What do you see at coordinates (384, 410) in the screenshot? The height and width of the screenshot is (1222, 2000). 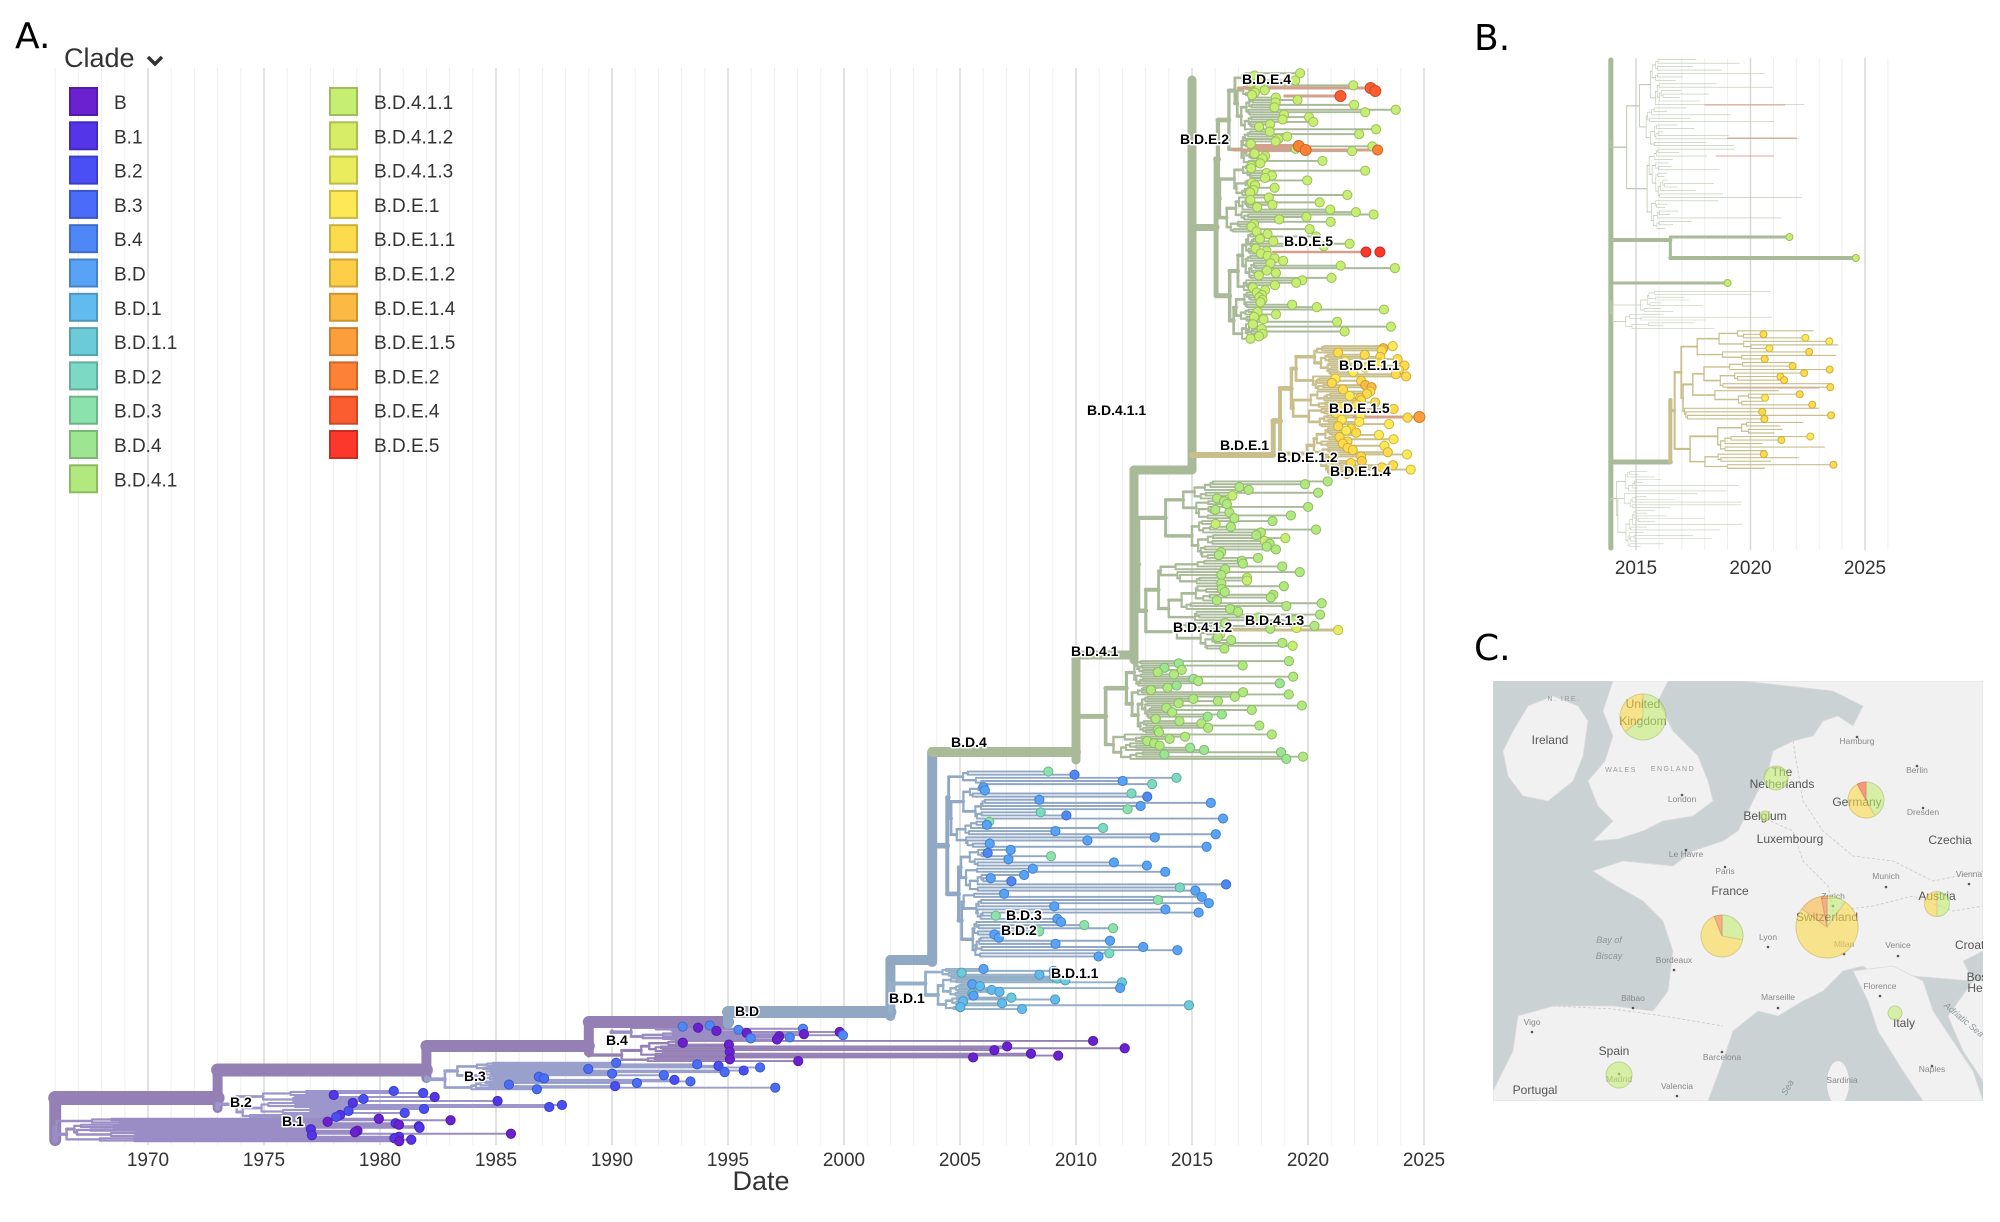 I see `legend-item: B.D.E.4` at bounding box center [384, 410].